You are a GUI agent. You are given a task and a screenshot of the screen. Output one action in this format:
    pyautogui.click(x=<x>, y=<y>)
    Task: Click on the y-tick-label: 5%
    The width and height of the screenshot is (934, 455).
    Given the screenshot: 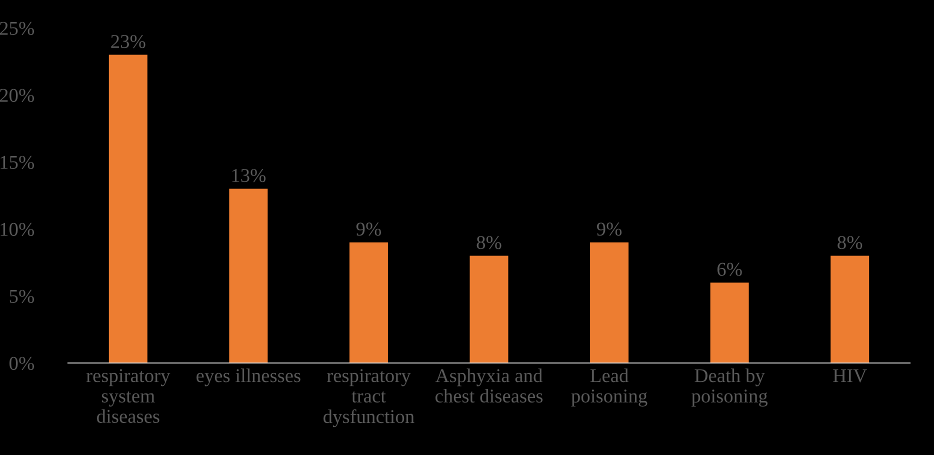 What is the action you would take?
    pyautogui.click(x=22, y=296)
    